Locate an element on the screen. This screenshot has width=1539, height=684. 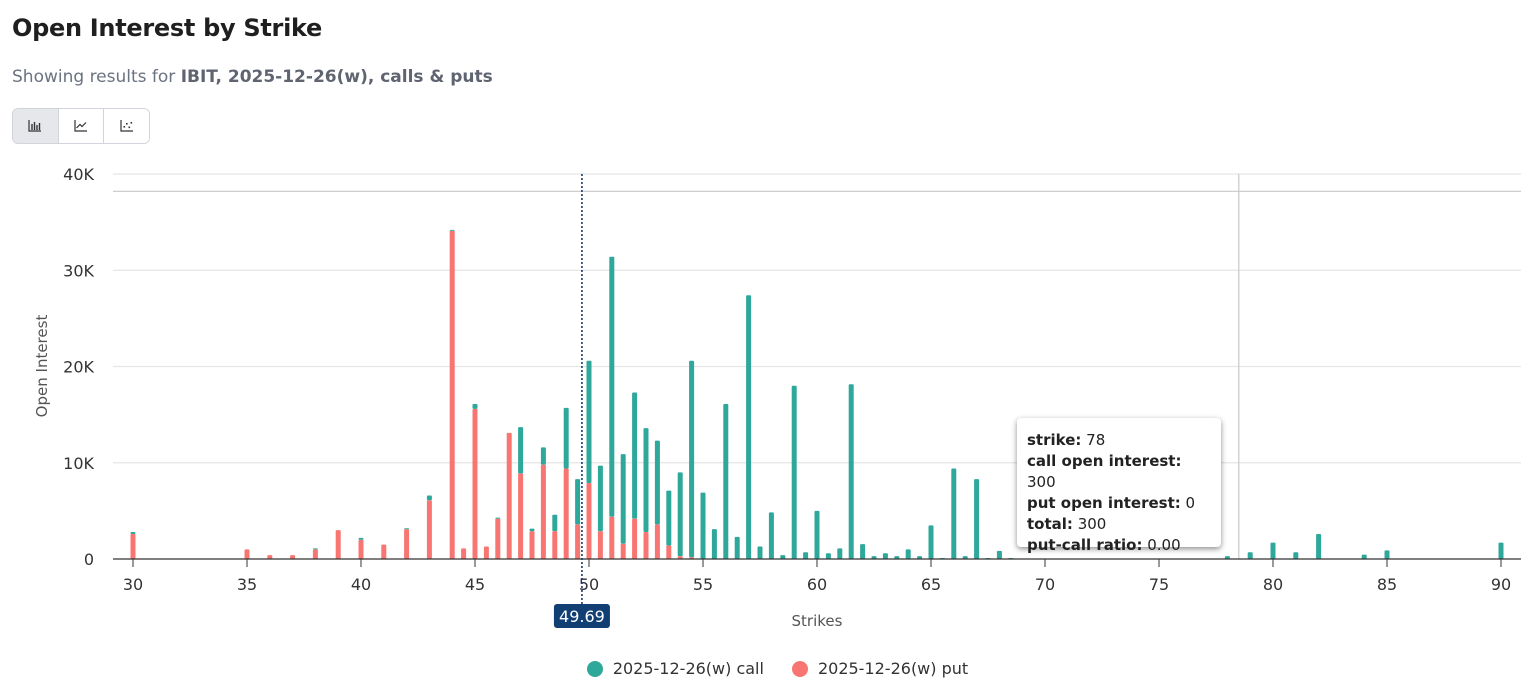
x-tick-label: 45 is located at coordinates (475, 584).